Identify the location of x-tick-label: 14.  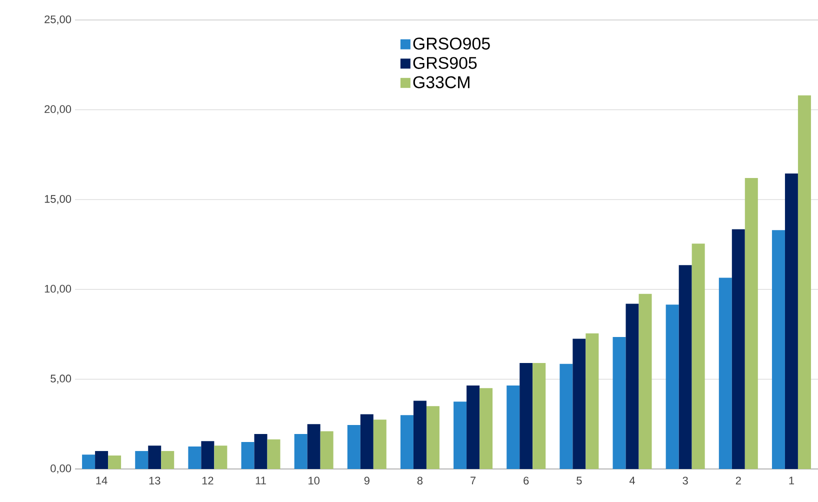
(102, 480).